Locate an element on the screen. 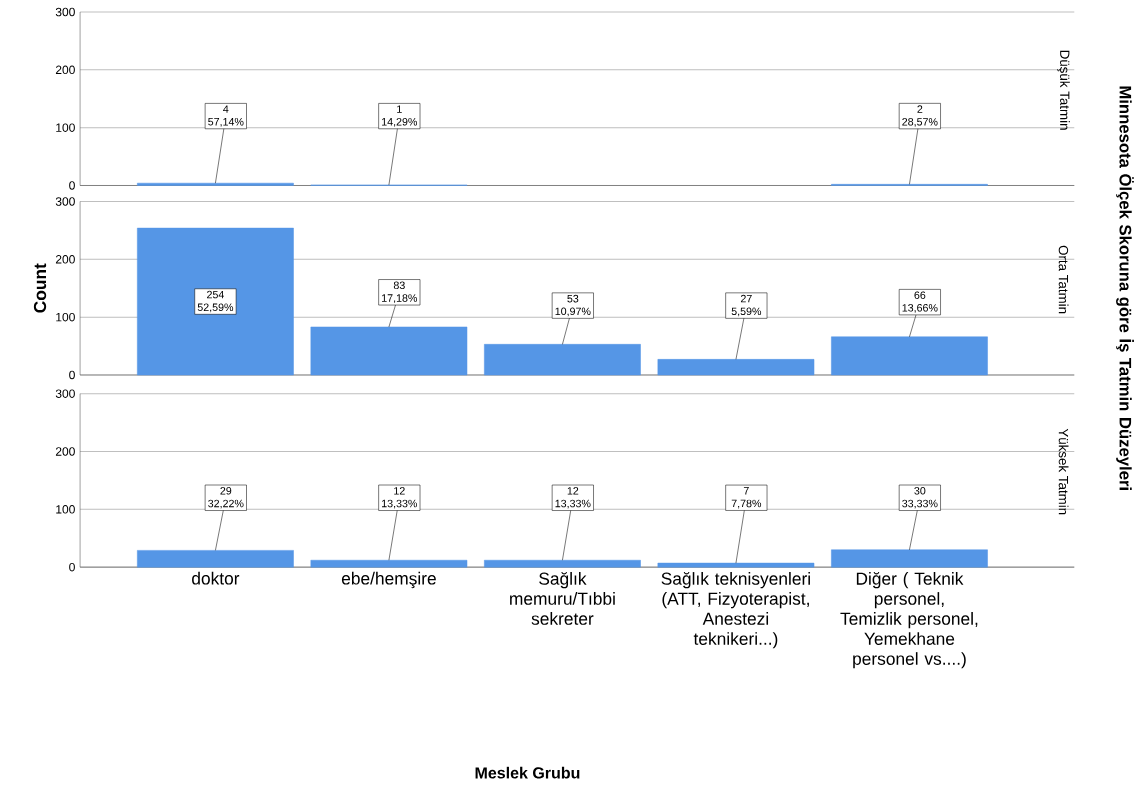 The image size is (1145, 790). data-label: 66 13,66% is located at coordinates (920, 302).